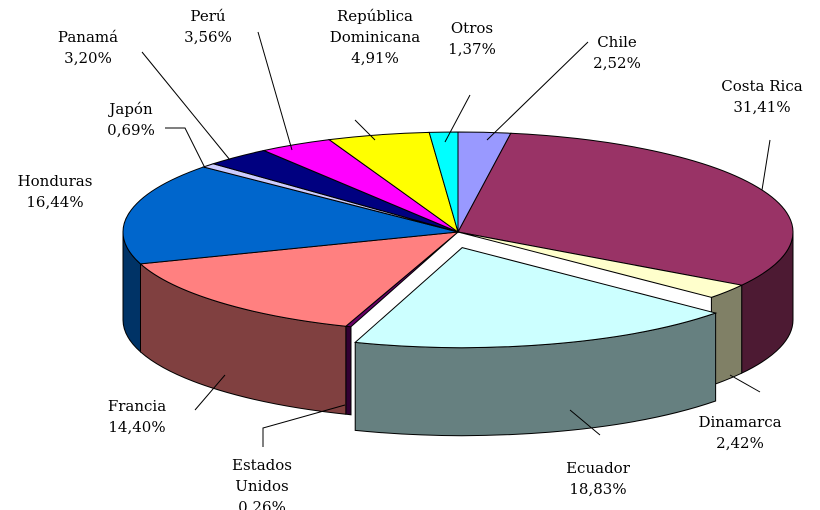  I want to click on slice-name: Perú, so click(208, 16).